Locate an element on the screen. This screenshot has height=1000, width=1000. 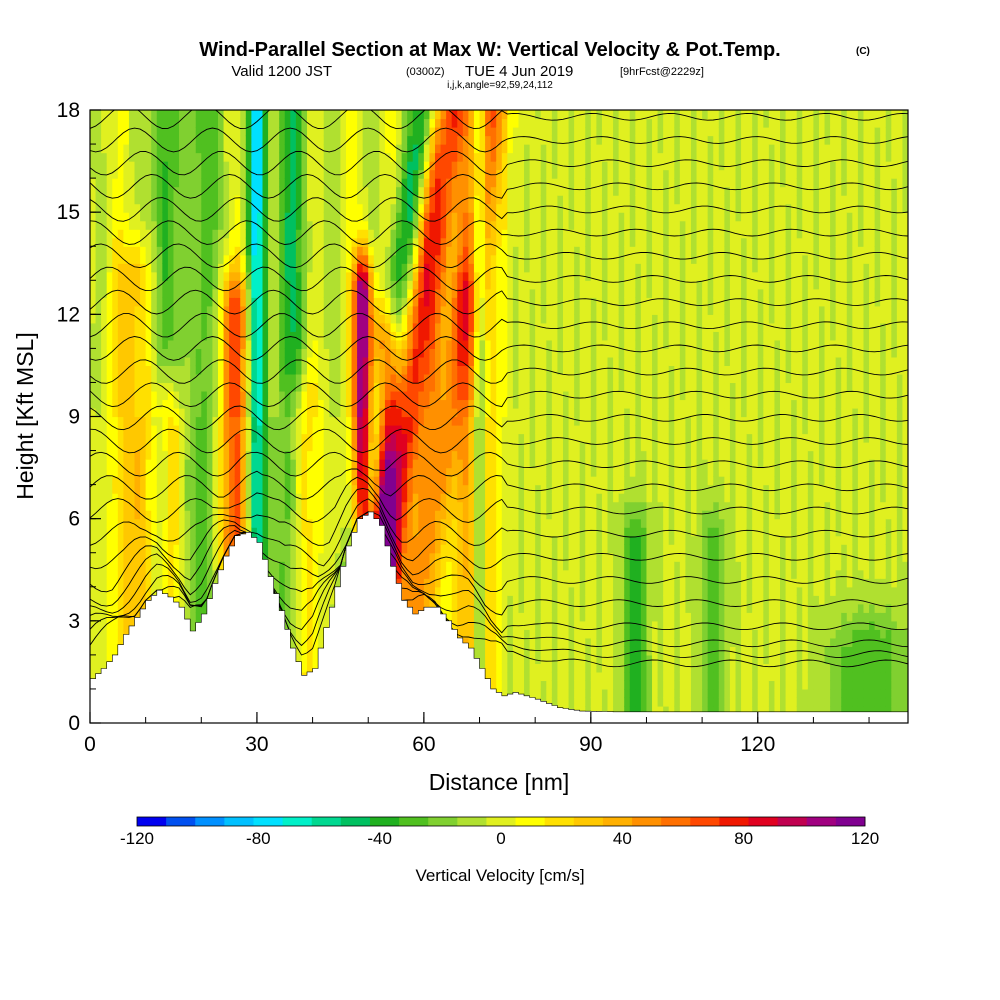
subtitle-valid: Valid 1200 JST is located at coordinates (281, 71).